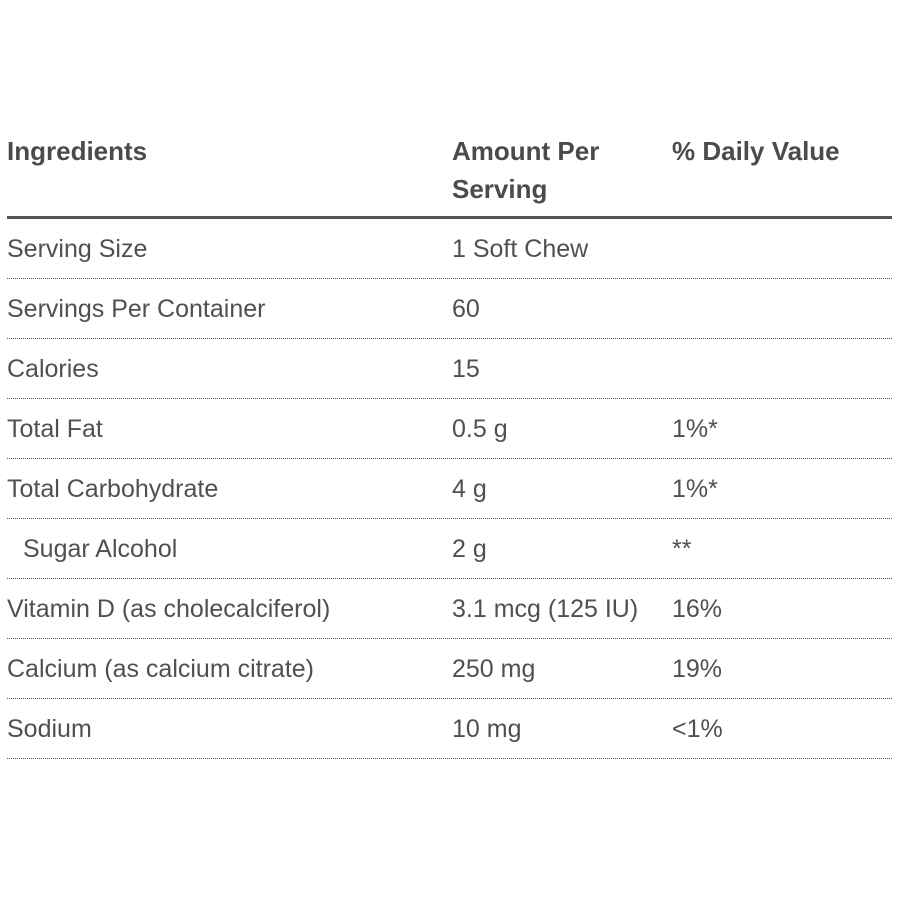  I want to click on row-dv: 19%, so click(697, 669).